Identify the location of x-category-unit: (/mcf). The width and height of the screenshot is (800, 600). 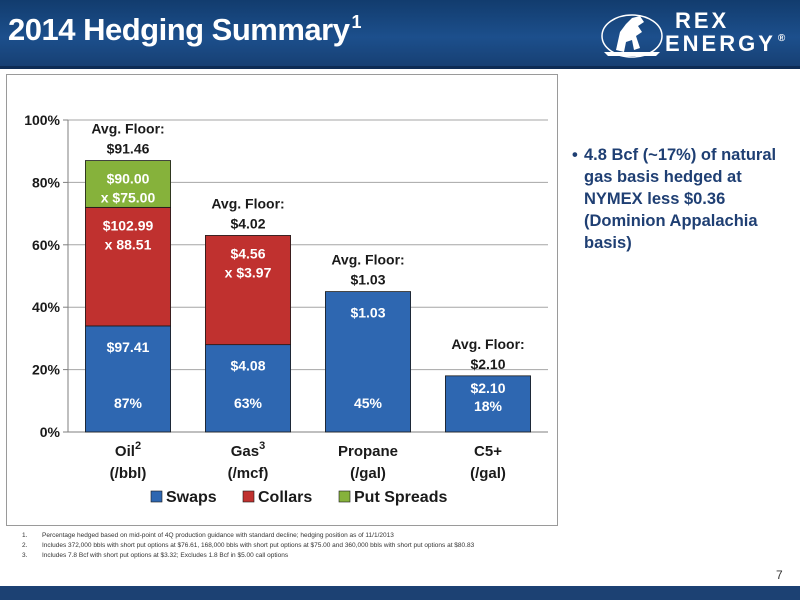
(248, 473).